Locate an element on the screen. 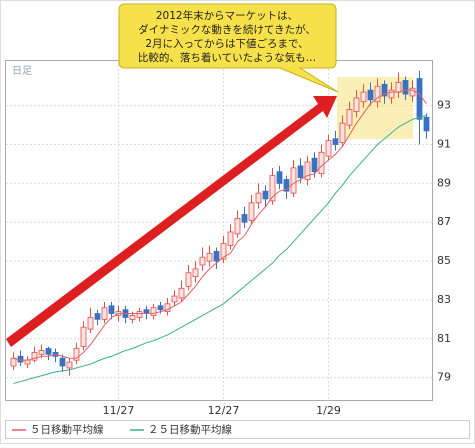  y-tick-label: 93 is located at coordinates (444, 105).